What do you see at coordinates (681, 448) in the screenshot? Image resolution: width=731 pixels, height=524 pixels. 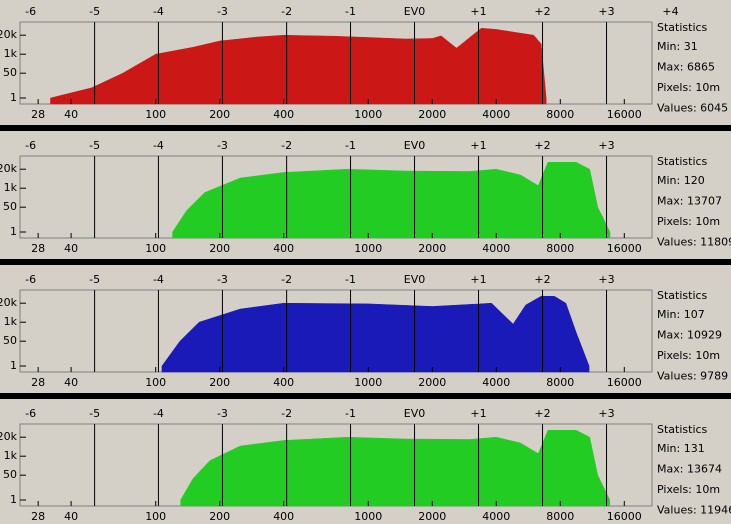 I see `stats-line: Min: 131` at bounding box center [681, 448].